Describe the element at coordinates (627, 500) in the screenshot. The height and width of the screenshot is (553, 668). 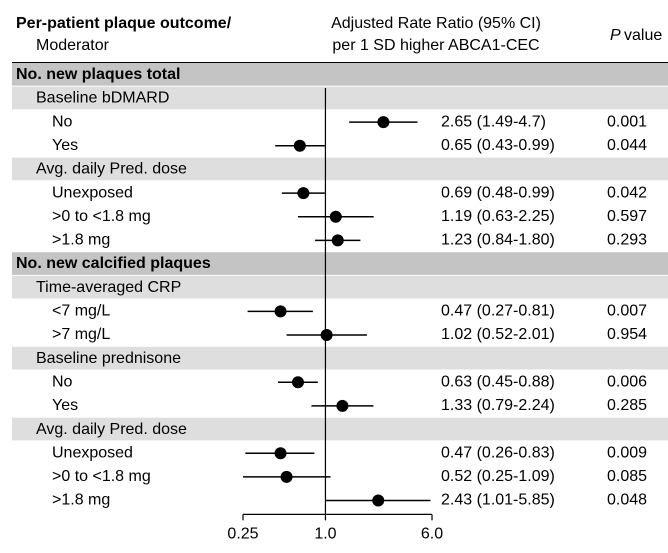
I see `p-value: 0.048` at that location.